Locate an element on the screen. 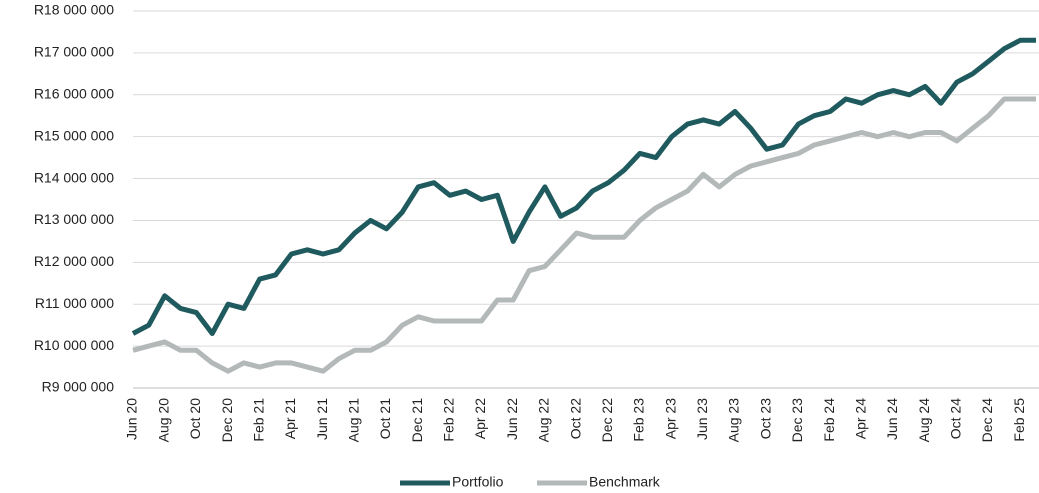 The height and width of the screenshot is (493, 1039). y-tick-label: R12 000 000 is located at coordinates (74, 261).